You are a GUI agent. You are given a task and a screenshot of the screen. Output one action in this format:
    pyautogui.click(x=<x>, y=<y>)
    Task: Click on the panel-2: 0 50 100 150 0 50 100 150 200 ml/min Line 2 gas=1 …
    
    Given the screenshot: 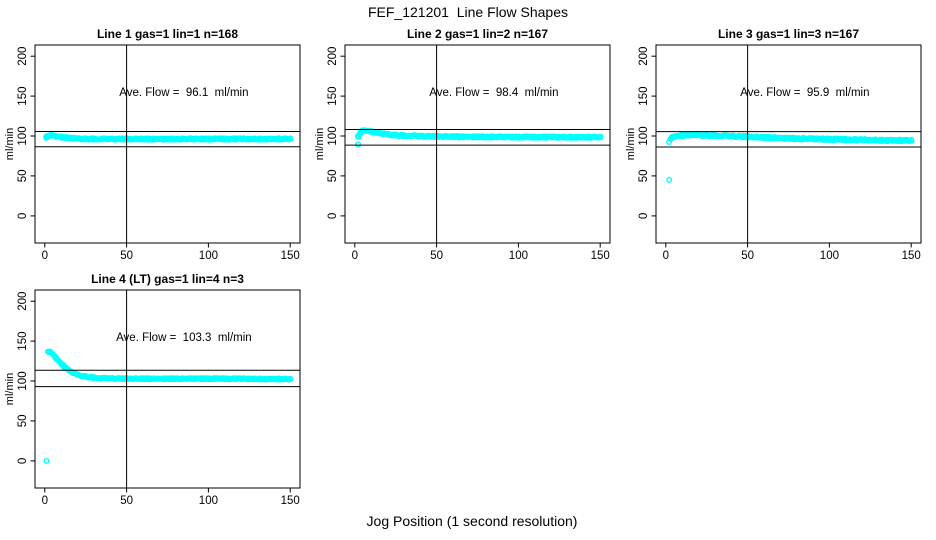 What is the action you would take?
    pyautogui.click(x=462, y=144)
    